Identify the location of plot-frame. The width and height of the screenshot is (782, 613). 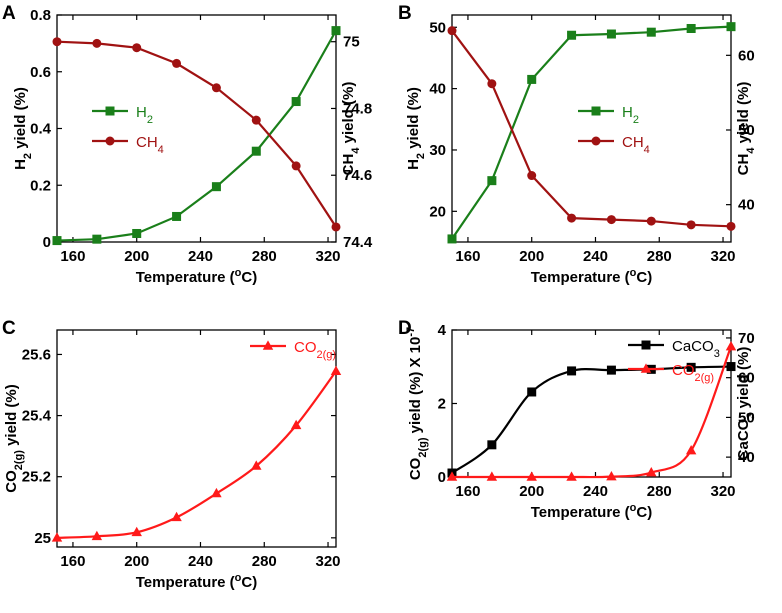
(591, 128).